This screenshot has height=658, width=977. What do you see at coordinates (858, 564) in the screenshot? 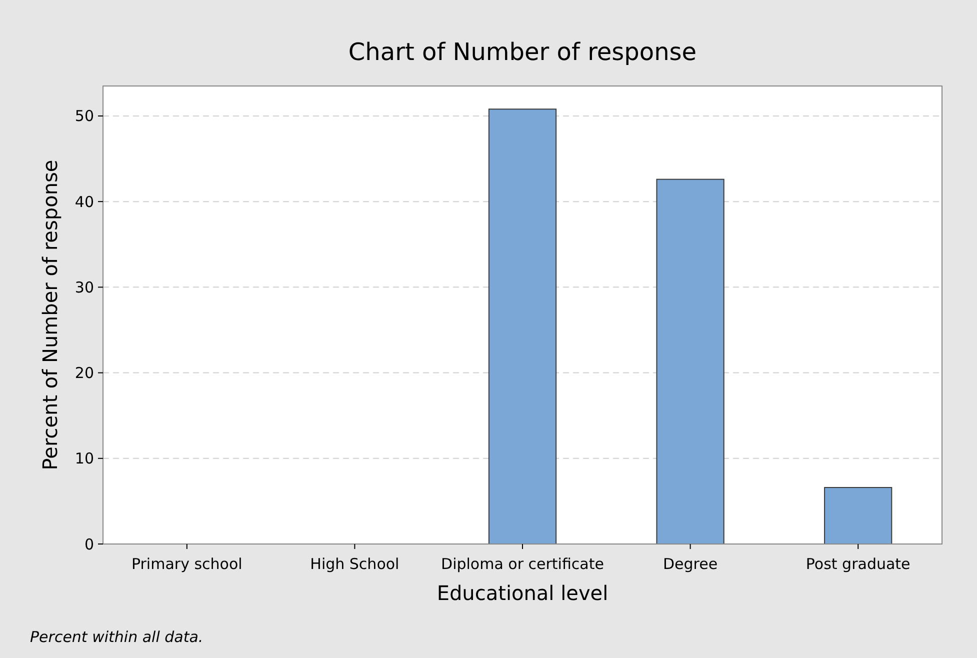
I see `x-tick-label: Post graduate` at bounding box center [858, 564].